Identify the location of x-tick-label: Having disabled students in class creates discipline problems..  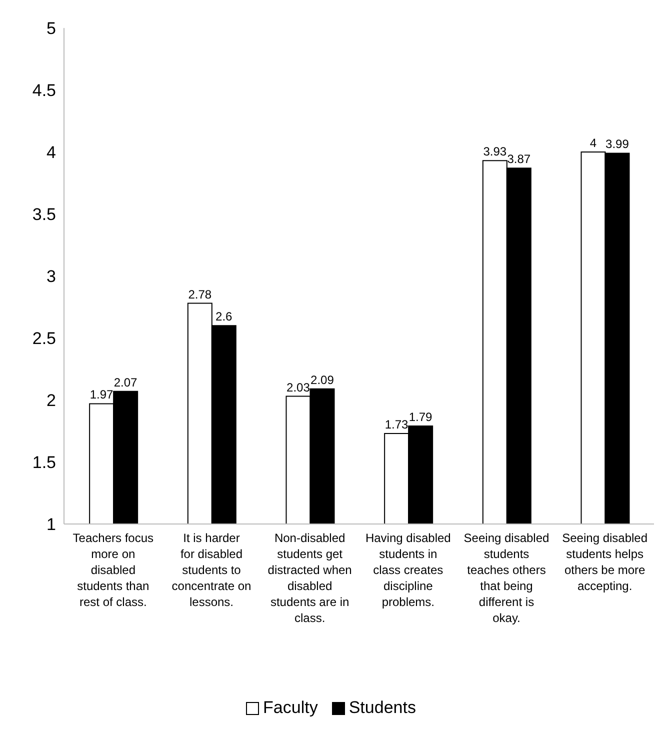
(408, 570).